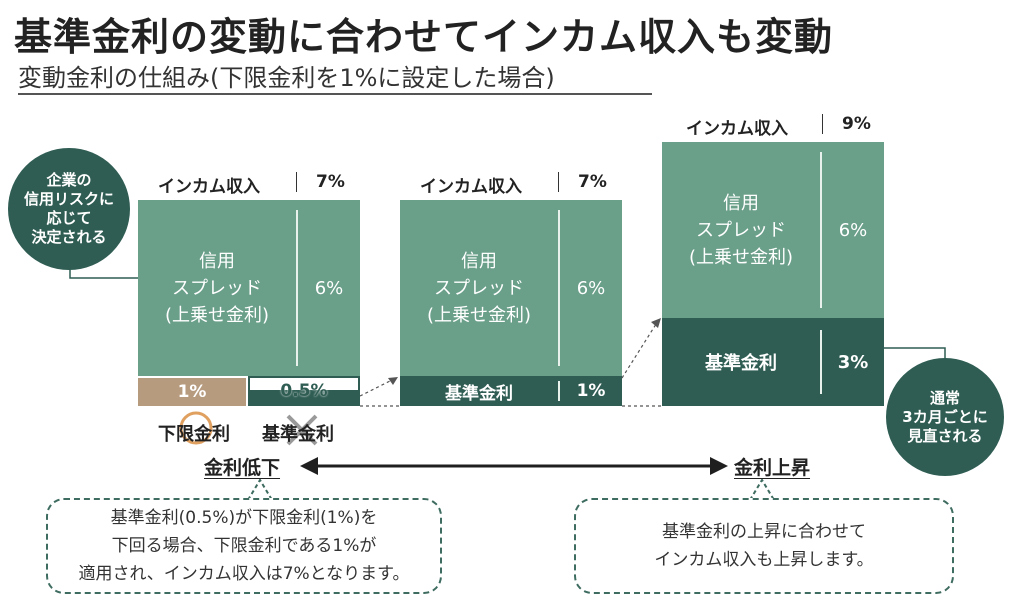 The height and width of the screenshot is (602, 1024). Describe the element at coordinates (856, 124) in the screenshot. I see `bar3-income-value: 9%` at that location.